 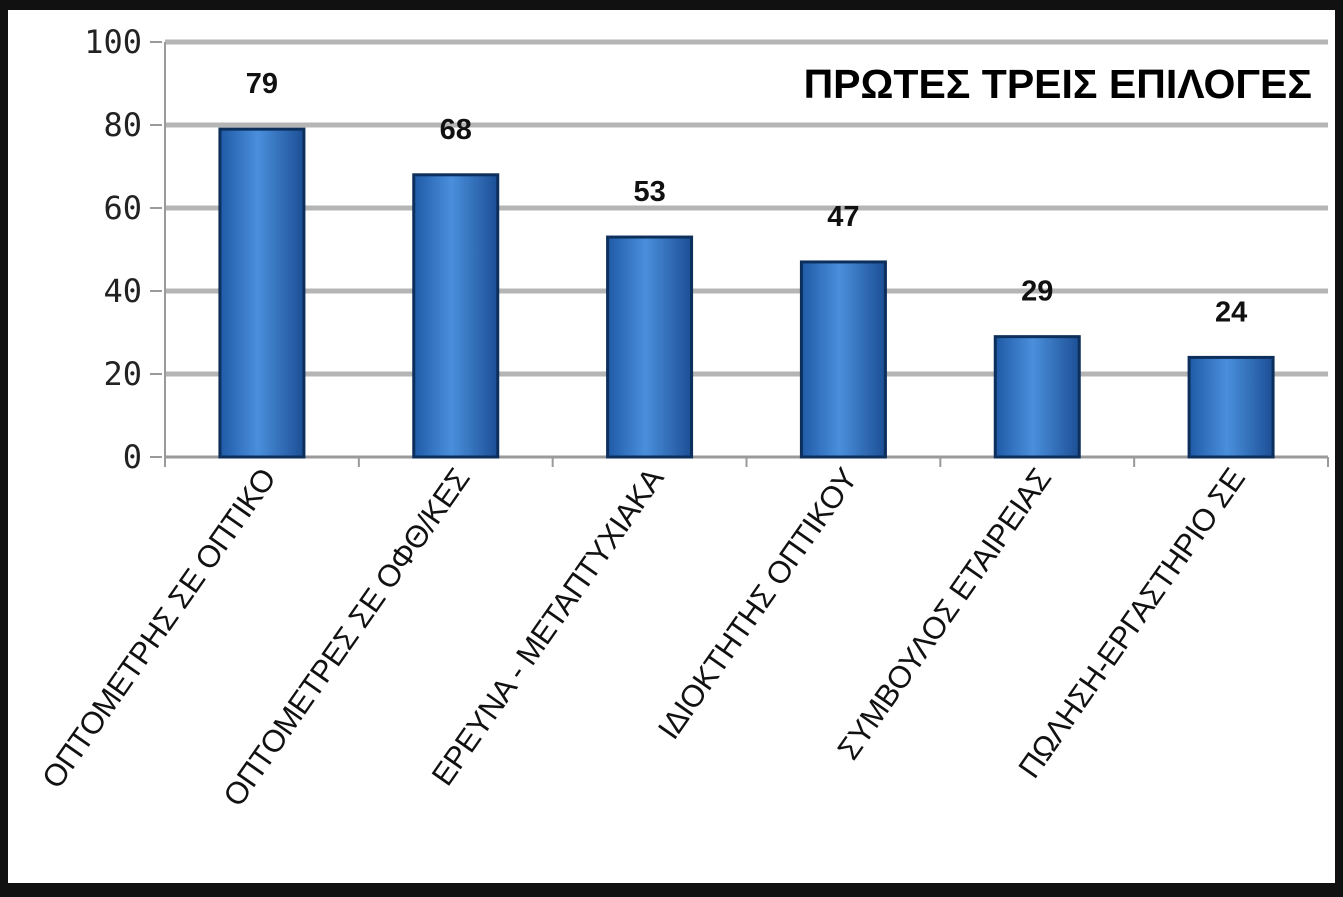 What do you see at coordinates (123, 249) in the screenshot?
I see `y-axis-ticks: 0 20 40 60 80 100` at bounding box center [123, 249].